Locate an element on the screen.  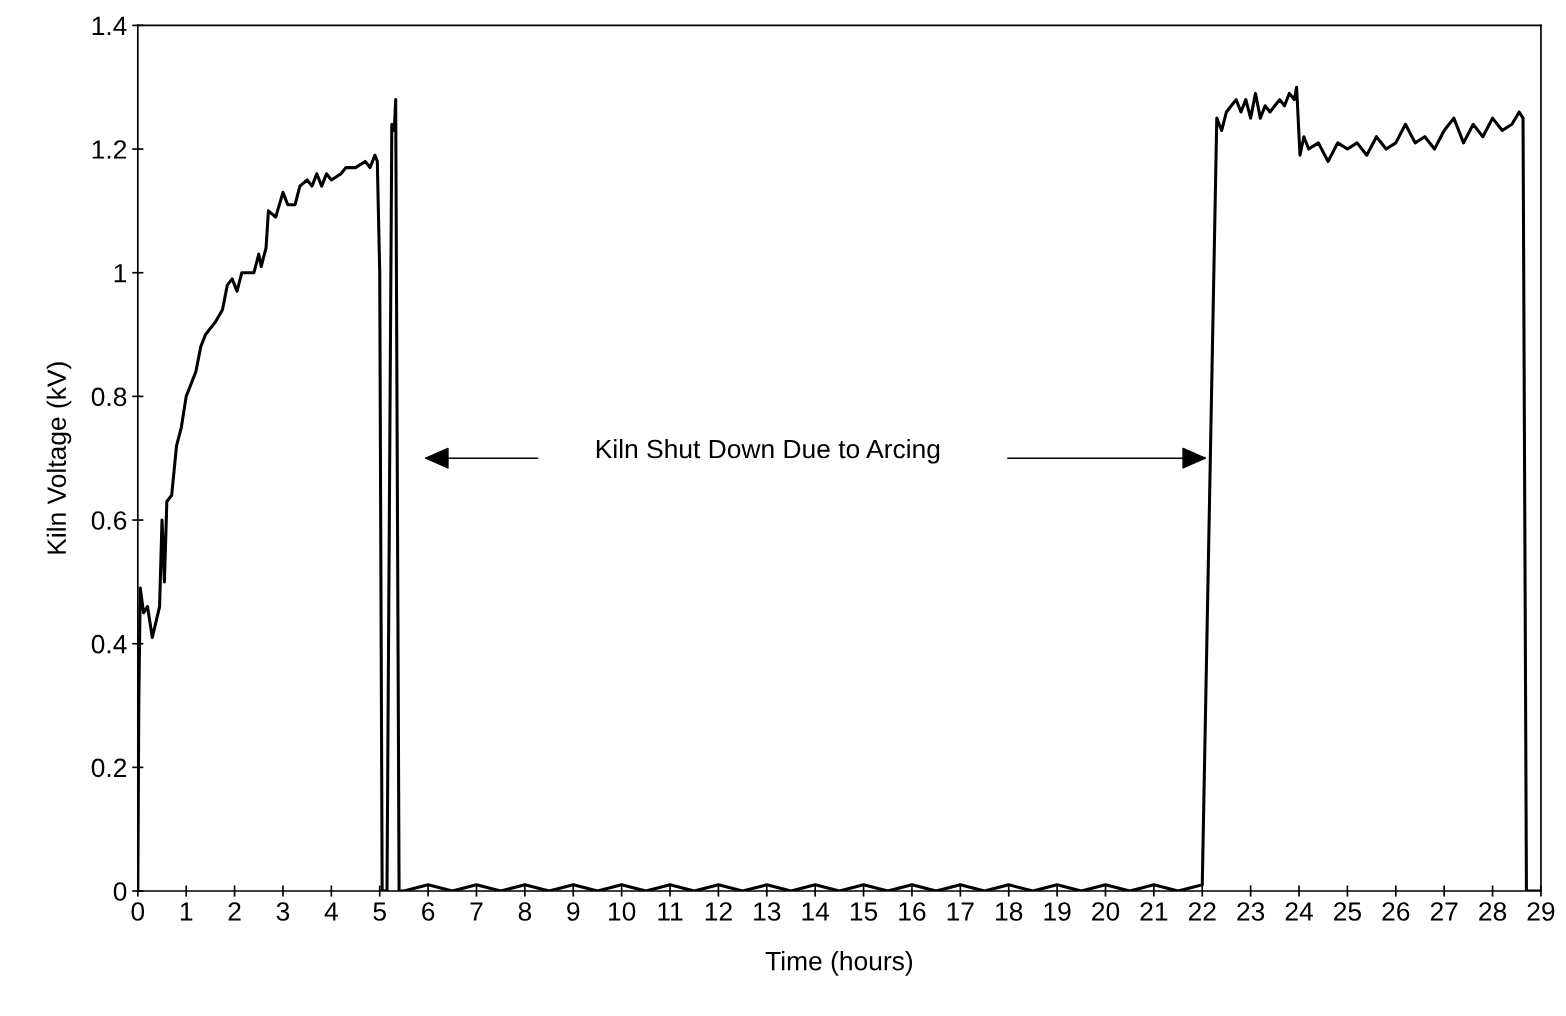
x-tick-label: 22 is located at coordinates (1202, 911).